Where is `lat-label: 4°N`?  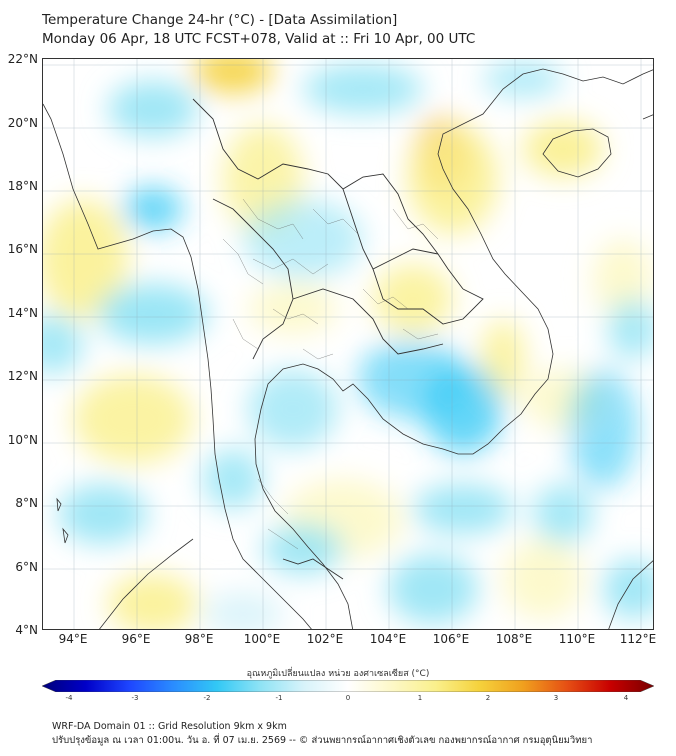 lat-label: 4°N is located at coordinates (26, 630).